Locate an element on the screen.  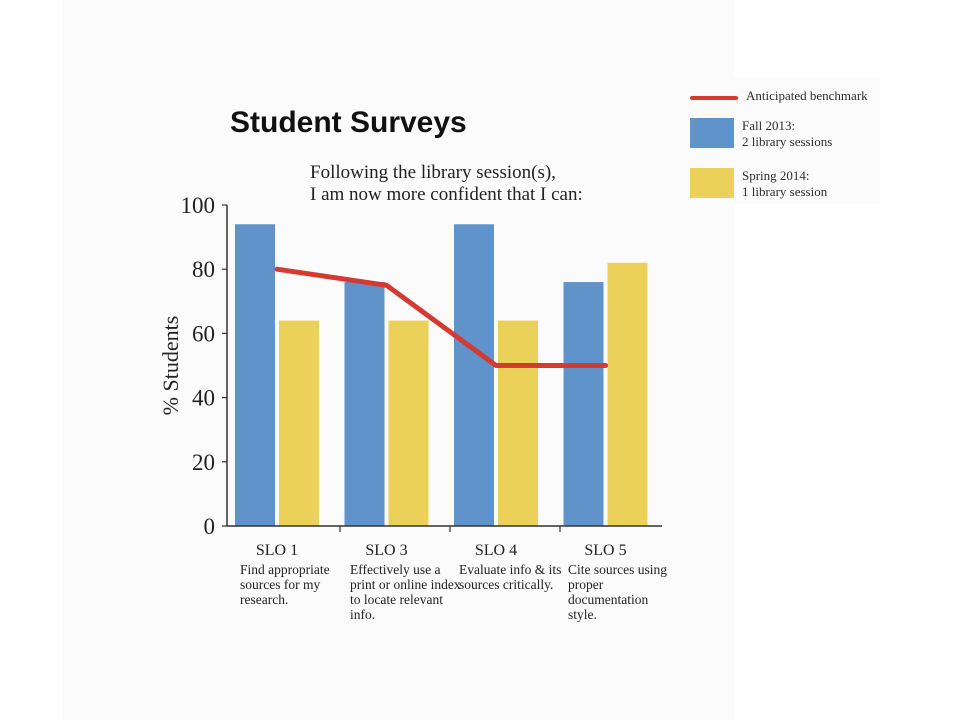
legend-fall-label: Fall 2013: 2 library sessions is located at coordinates (787, 134).